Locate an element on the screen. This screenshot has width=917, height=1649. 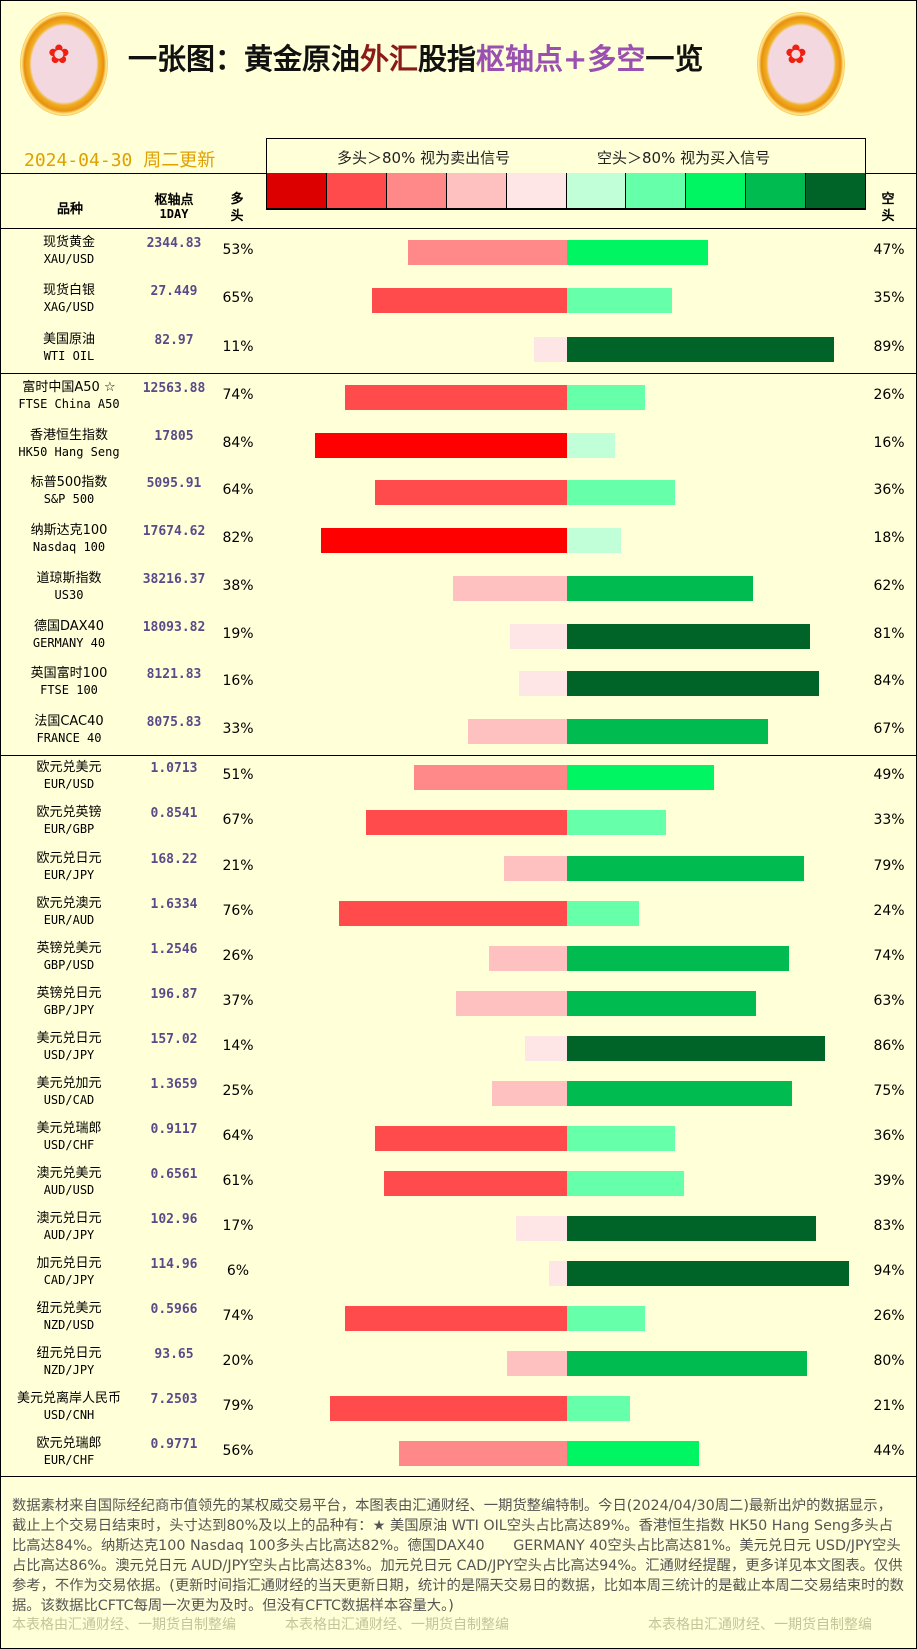
instrument-code: S&P 500 is located at coordinates (69, 499).